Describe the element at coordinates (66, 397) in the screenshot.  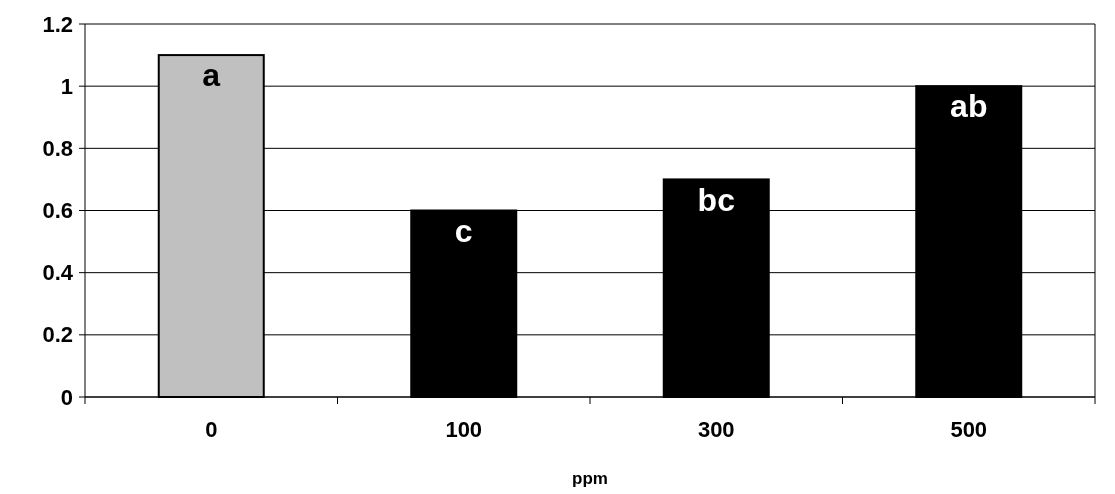
I see `y-tick-label: 0` at that location.